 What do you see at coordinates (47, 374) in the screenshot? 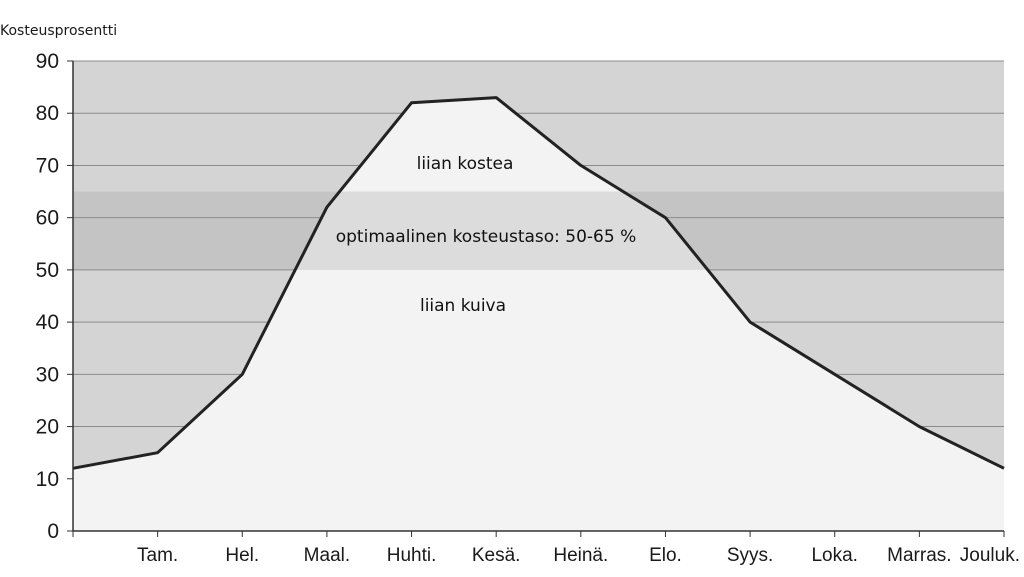
I see `y-tick-label: 30` at bounding box center [47, 374].